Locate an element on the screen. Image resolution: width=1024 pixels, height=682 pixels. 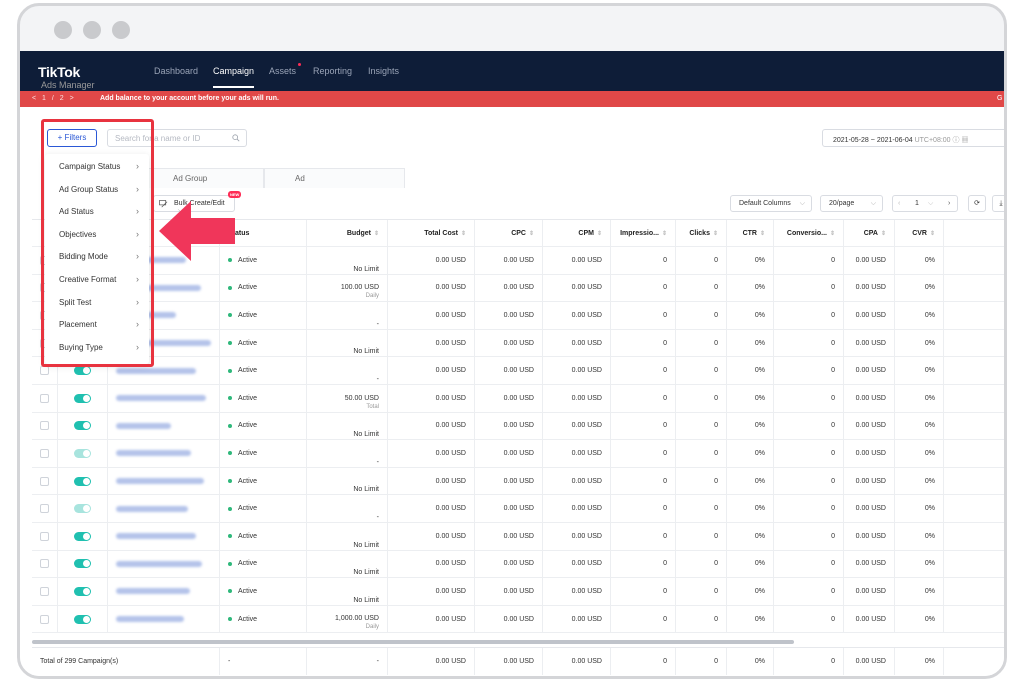
nav-reporting: Reporting is located at coordinates (333, 71).